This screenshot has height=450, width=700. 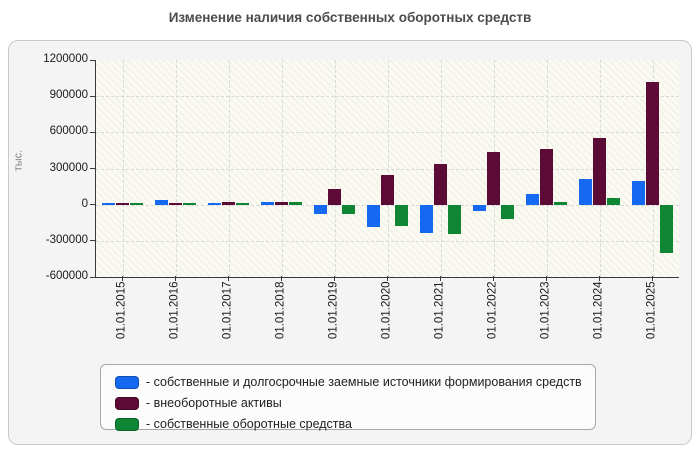 What do you see at coordinates (214, 403) in the screenshot?
I see `legend-label: - внеоборотные активы` at bounding box center [214, 403].